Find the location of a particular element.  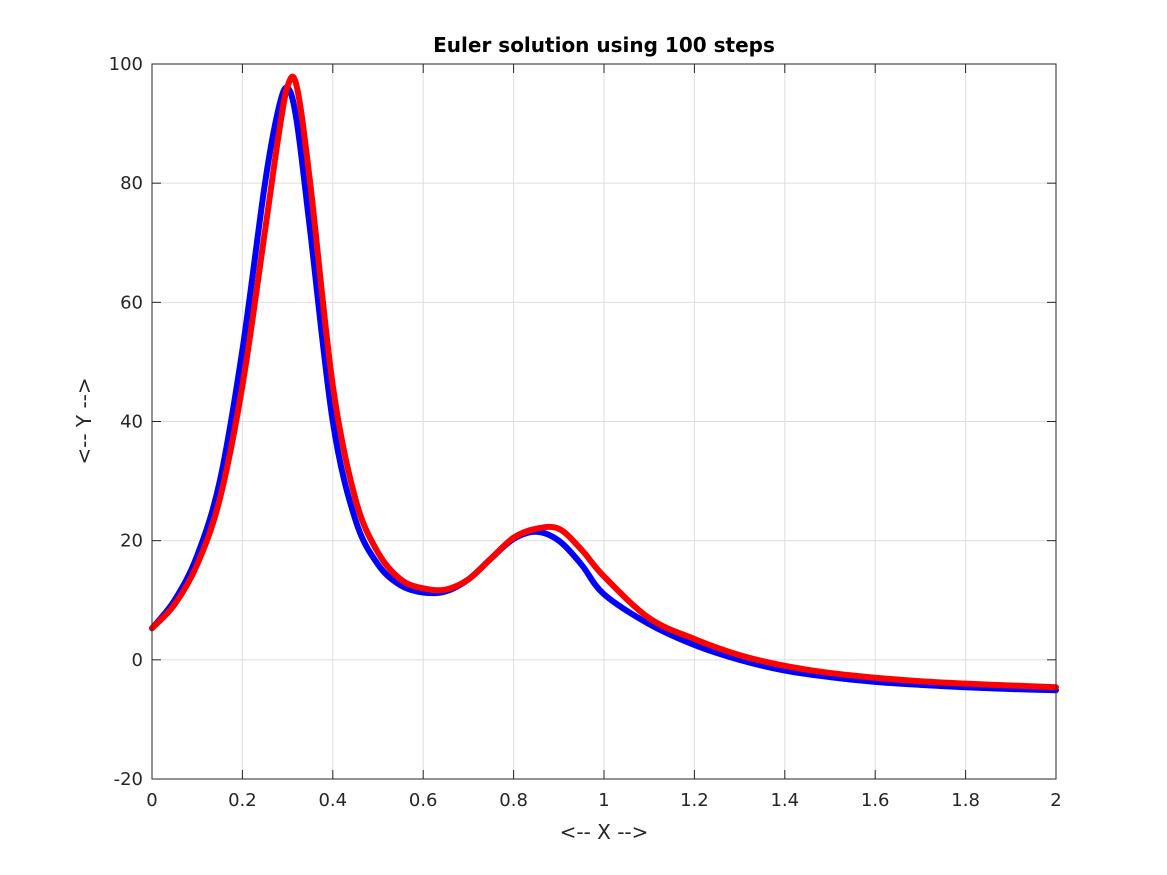

x-tick-label: 0.6 is located at coordinates (423, 800).